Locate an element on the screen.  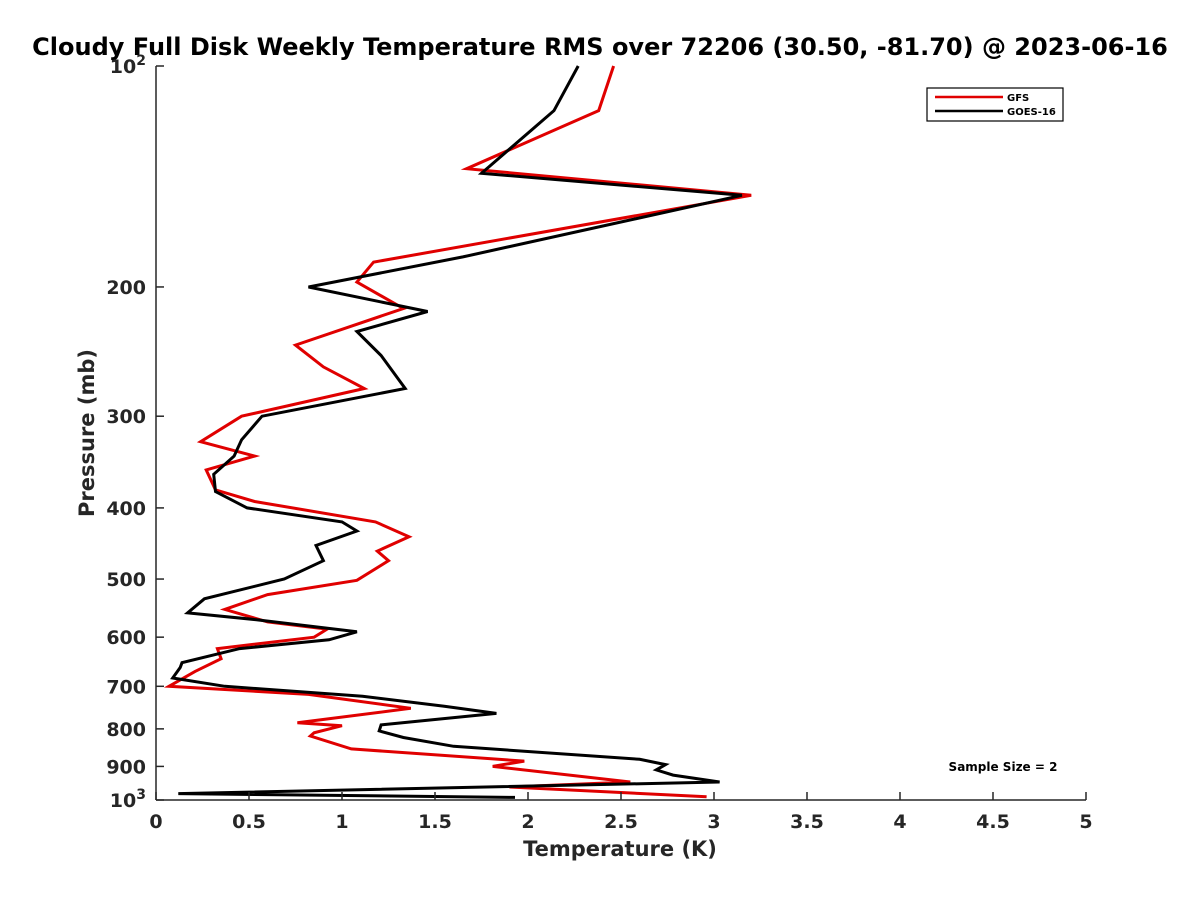
y-tick-label: 600 is located at coordinates (126, 638).